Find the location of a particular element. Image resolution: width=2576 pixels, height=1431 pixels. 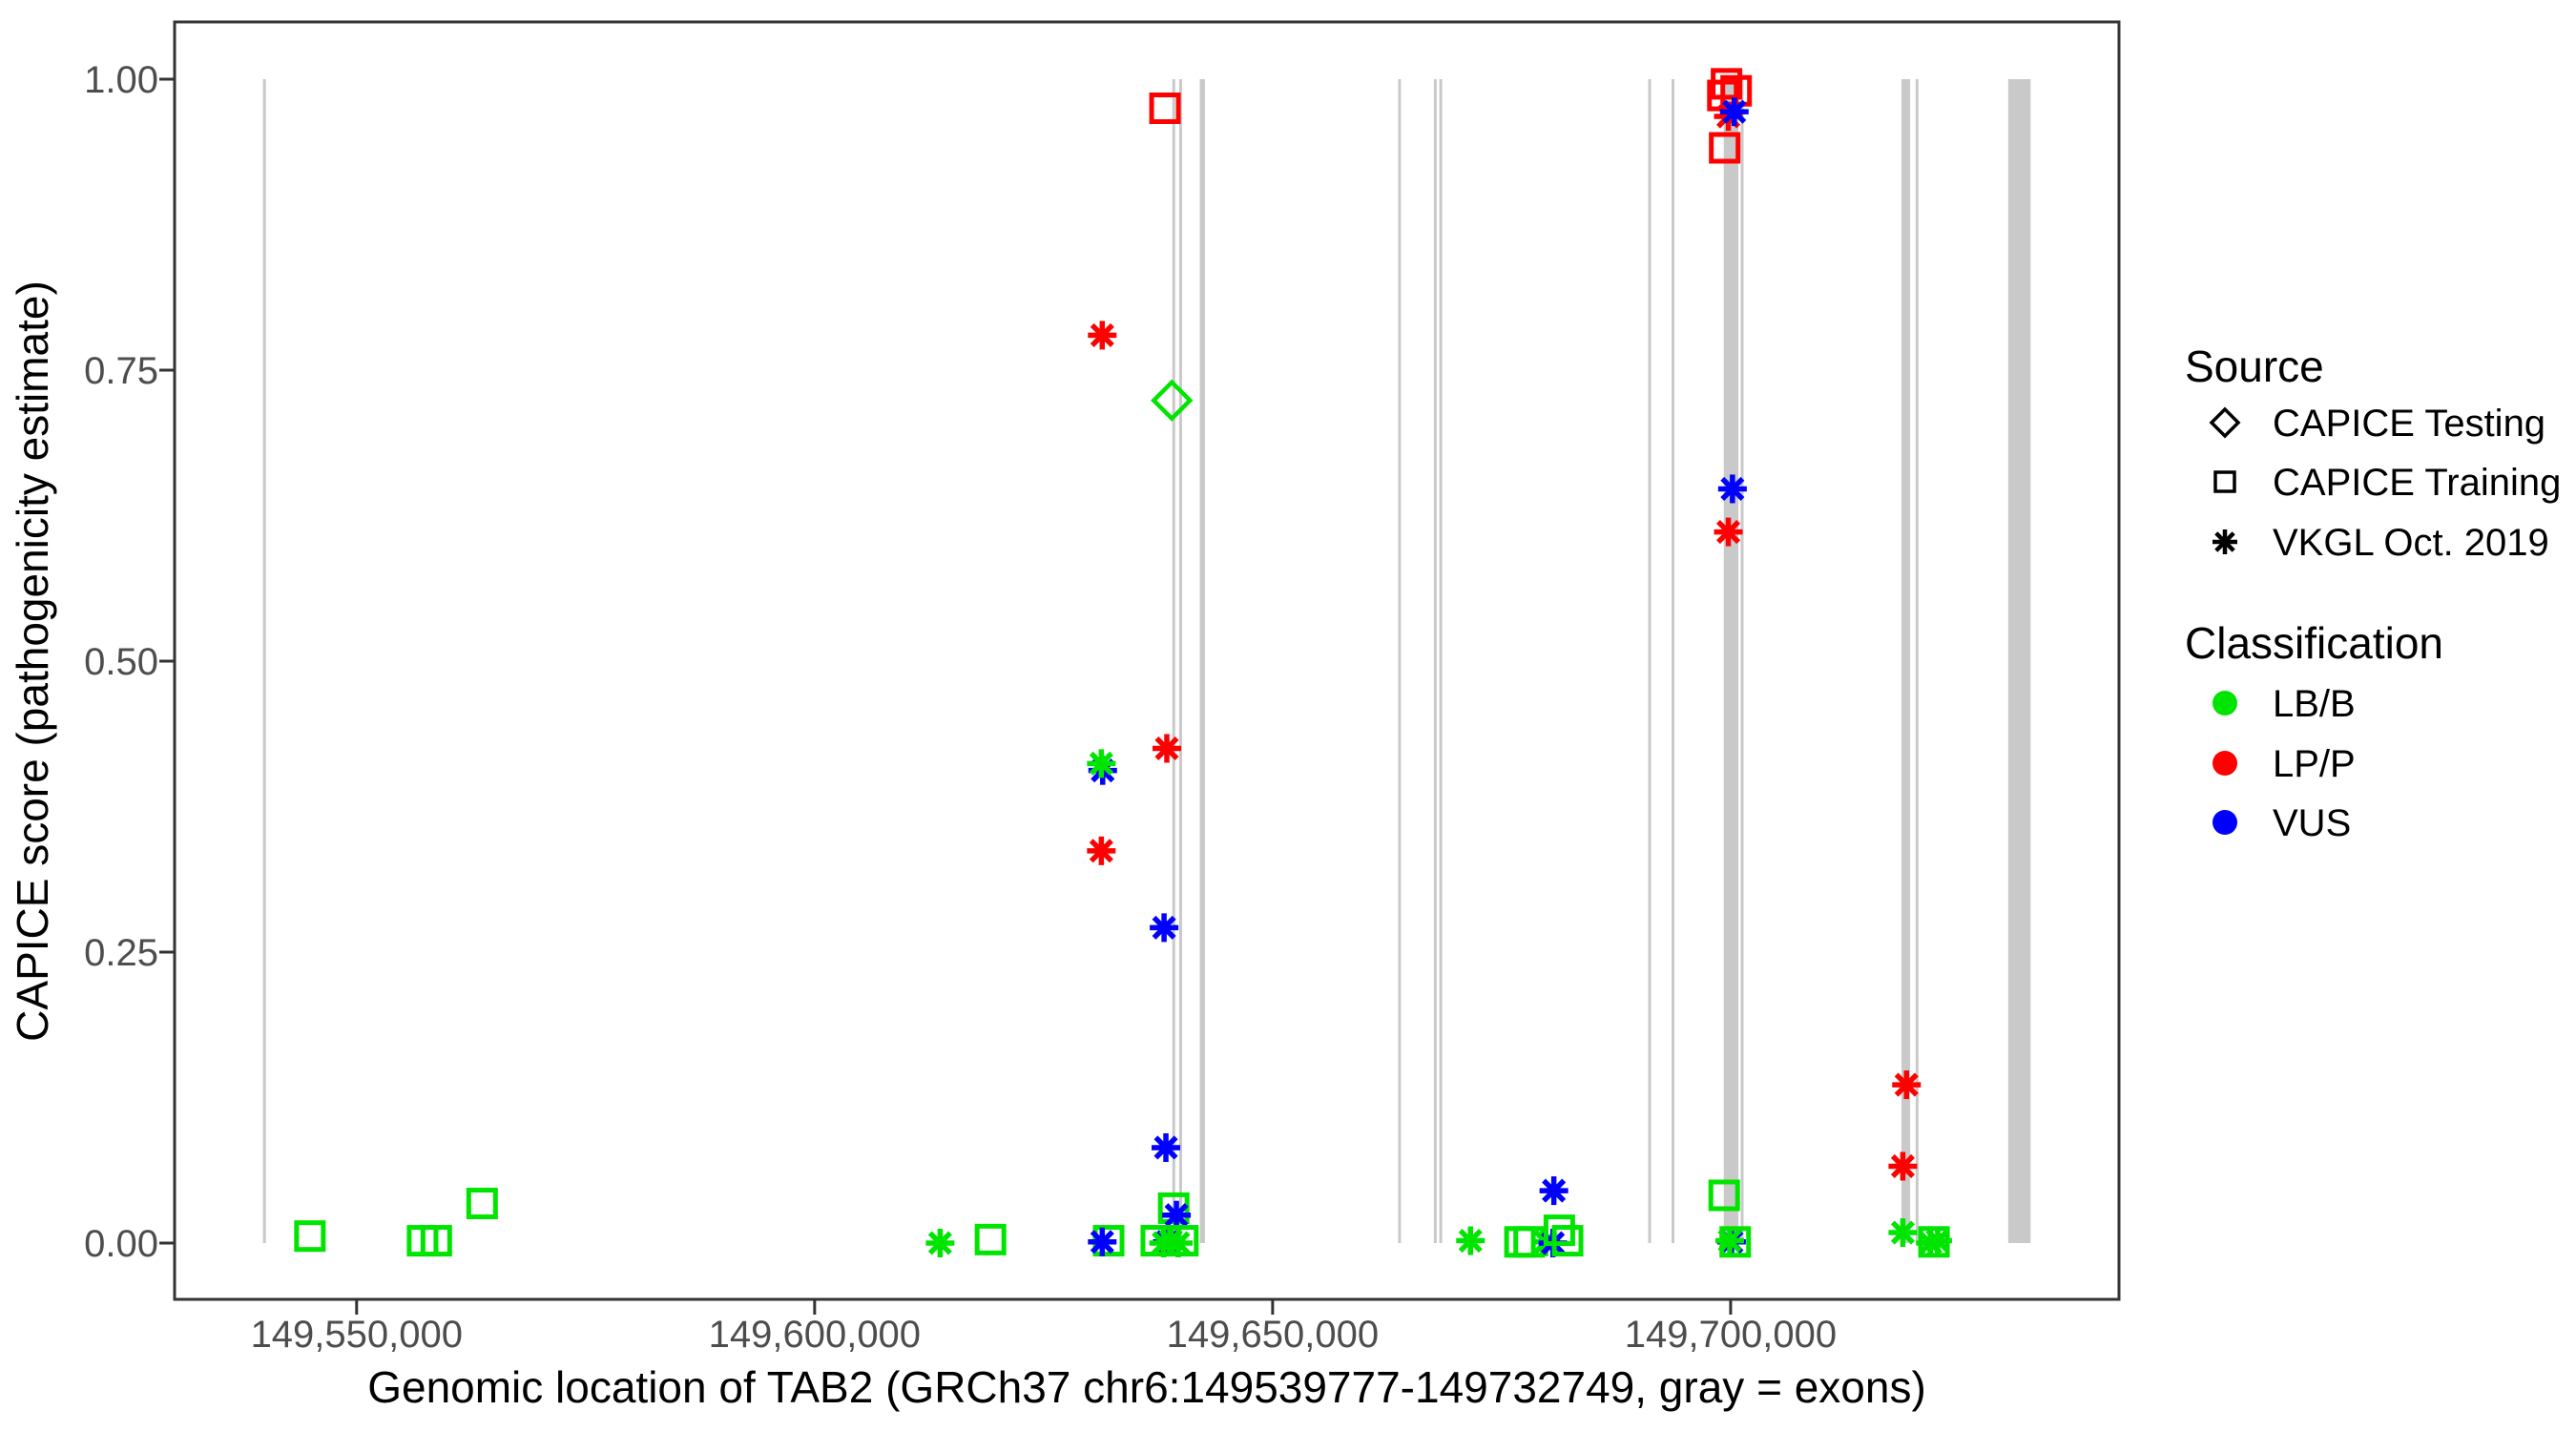

y-tick-label: 1.00 is located at coordinates (121, 80).